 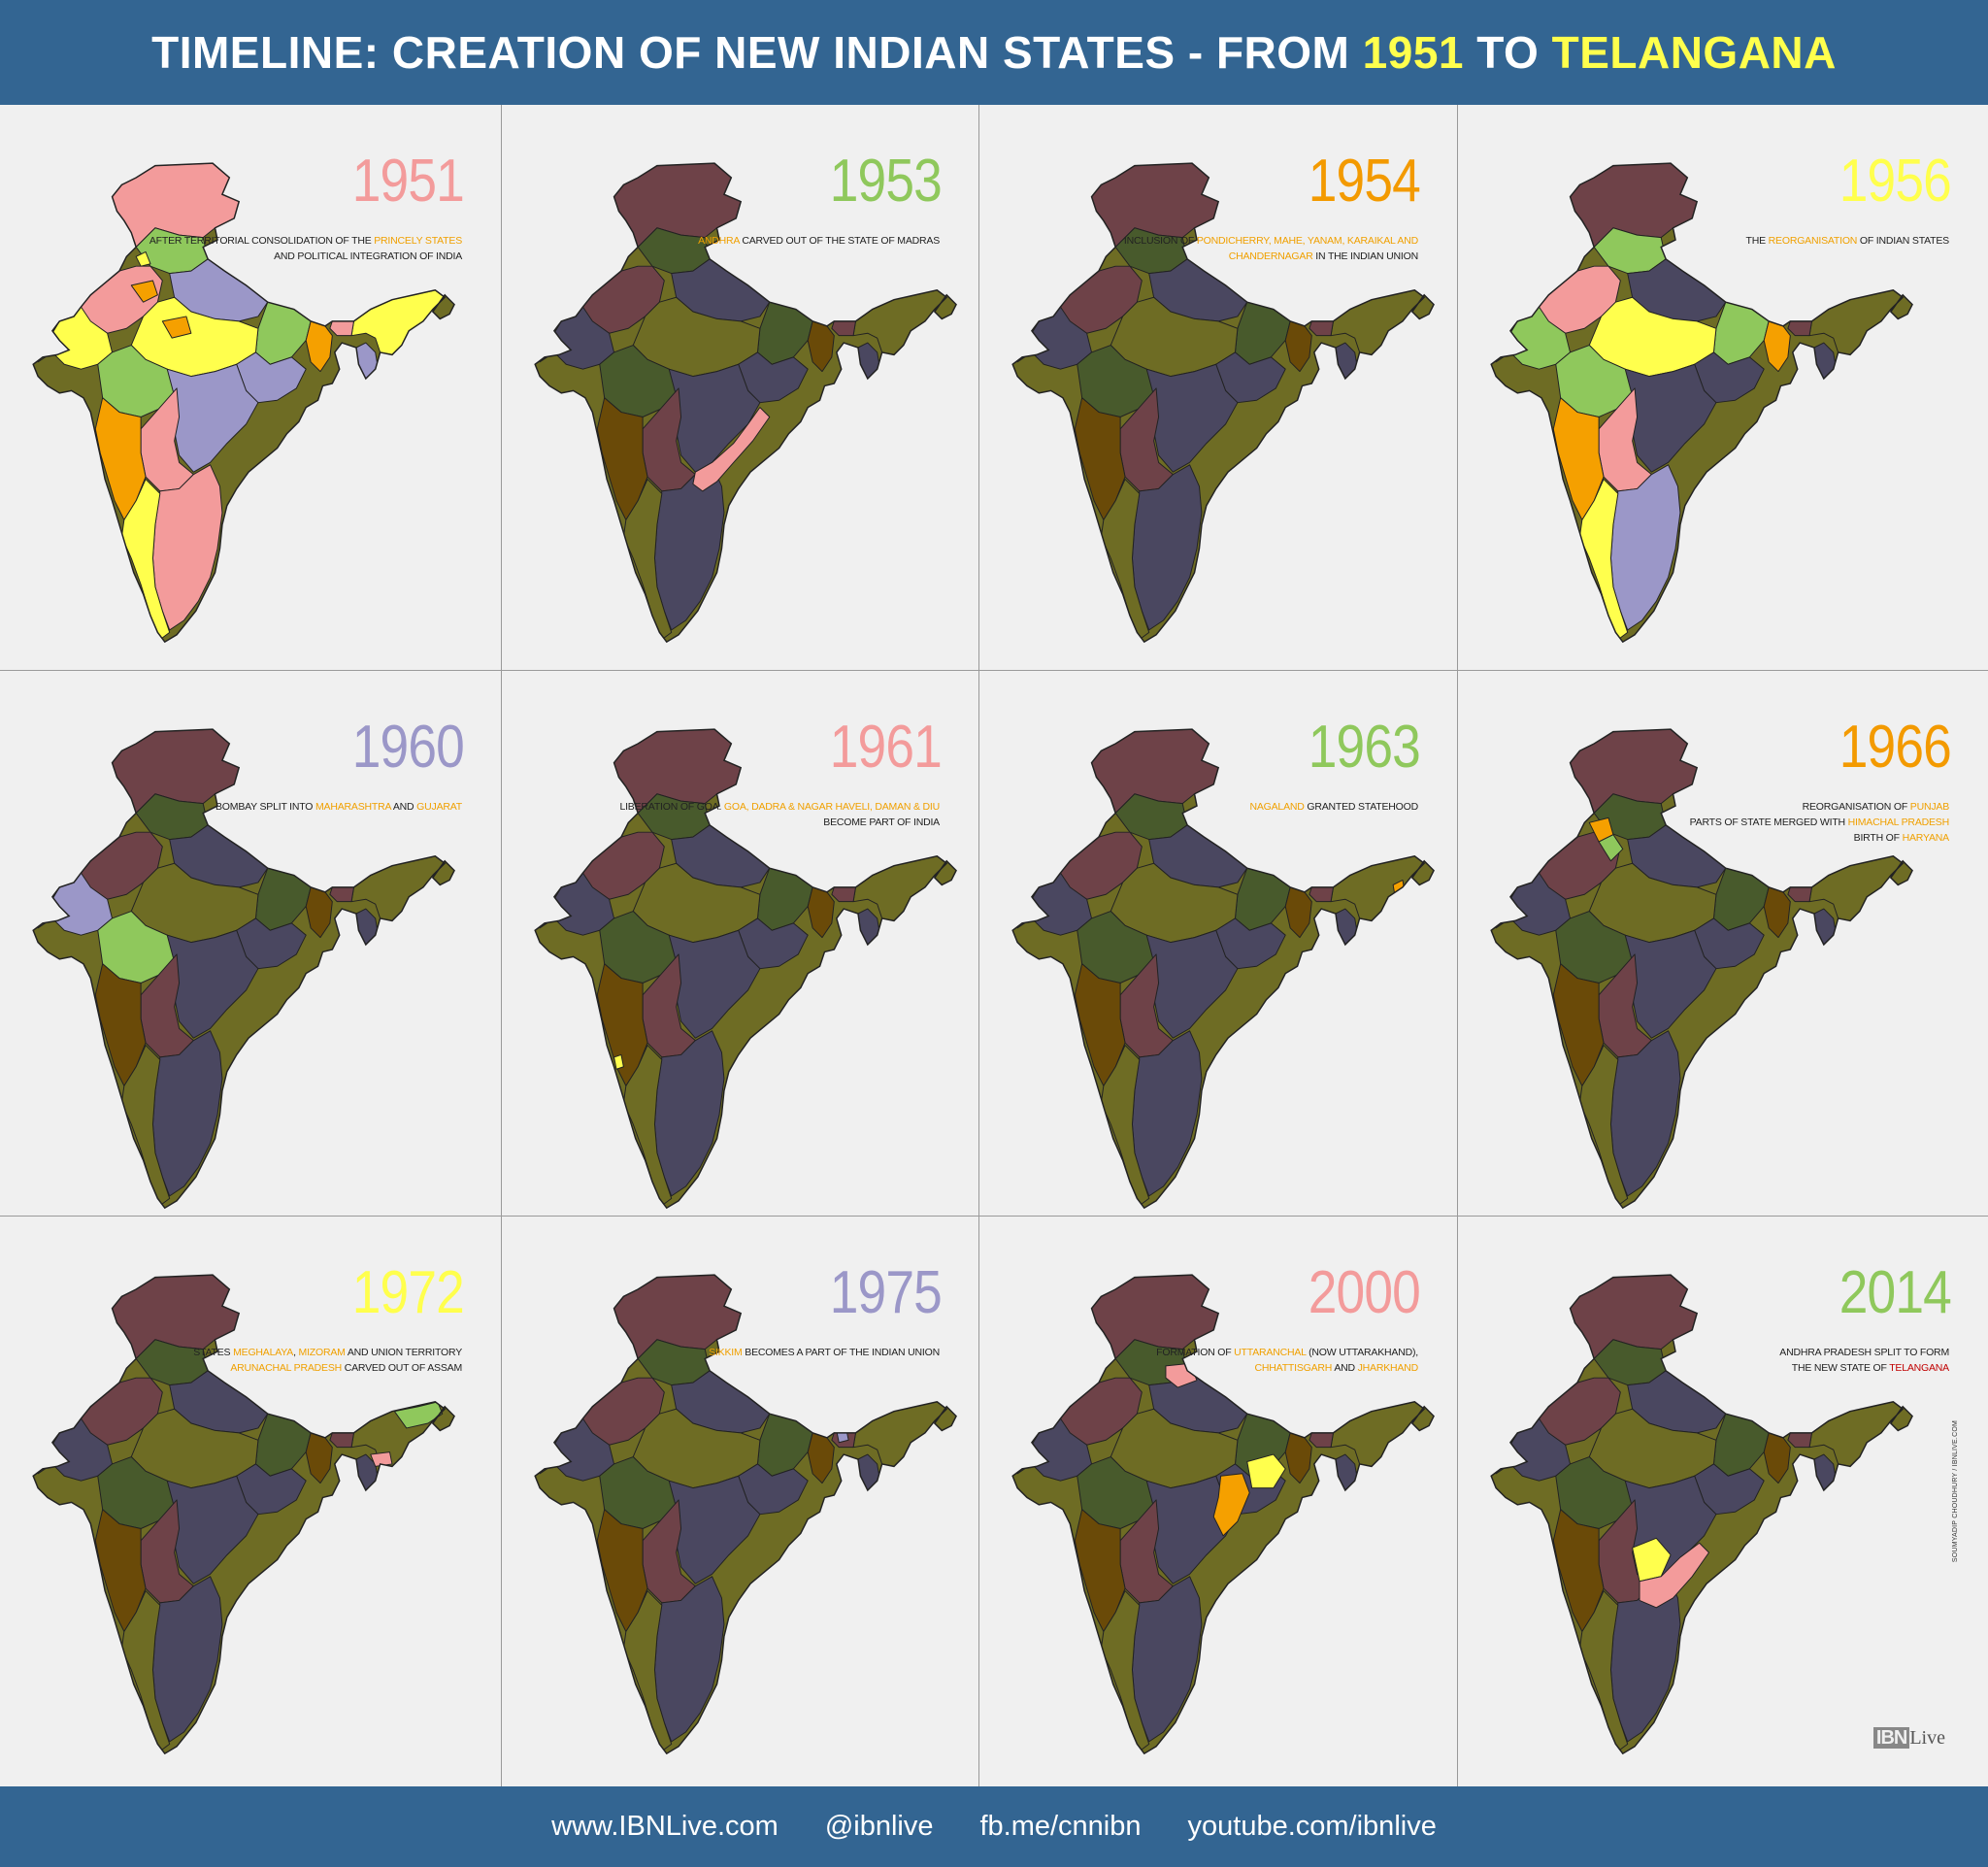 What do you see at coordinates (1703, 399) in the screenshot?
I see `india-map-1956` at bounding box center [1703, 399].